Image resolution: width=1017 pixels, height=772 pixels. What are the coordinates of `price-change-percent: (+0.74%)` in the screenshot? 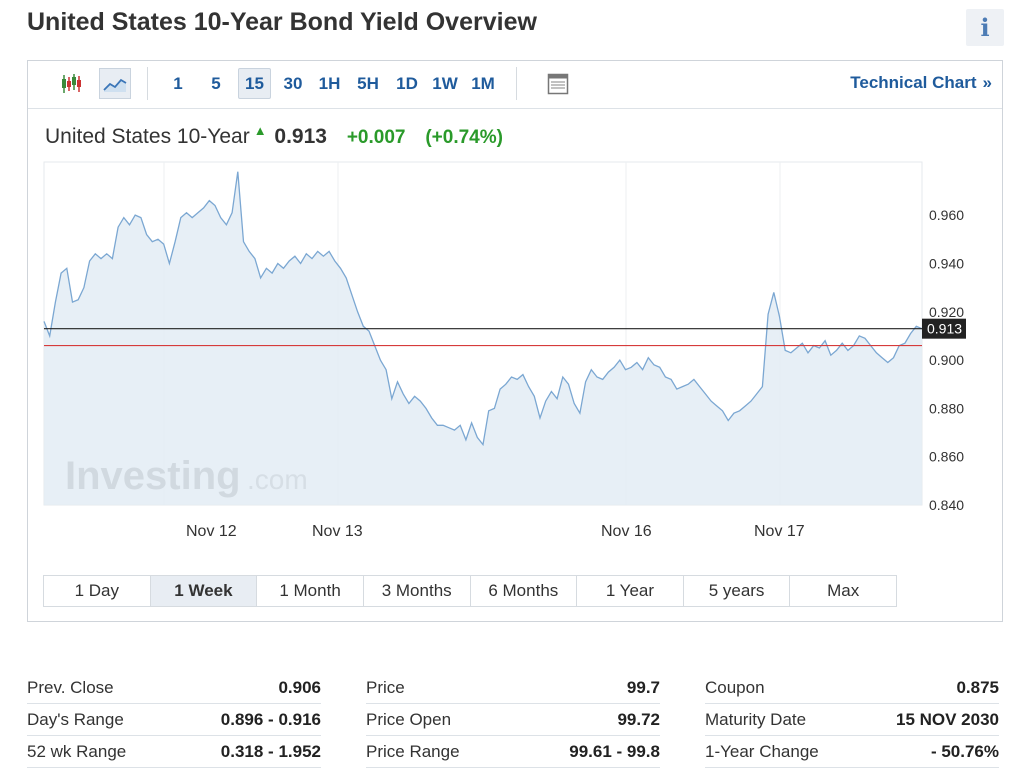 It's located at (464, 137).